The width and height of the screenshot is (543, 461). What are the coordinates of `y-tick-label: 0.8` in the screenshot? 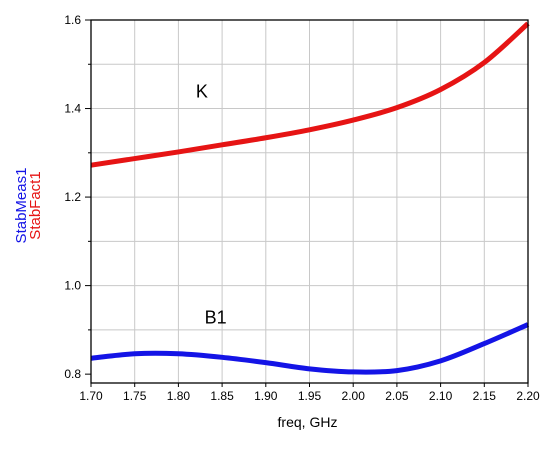 It's located at (72, 374).